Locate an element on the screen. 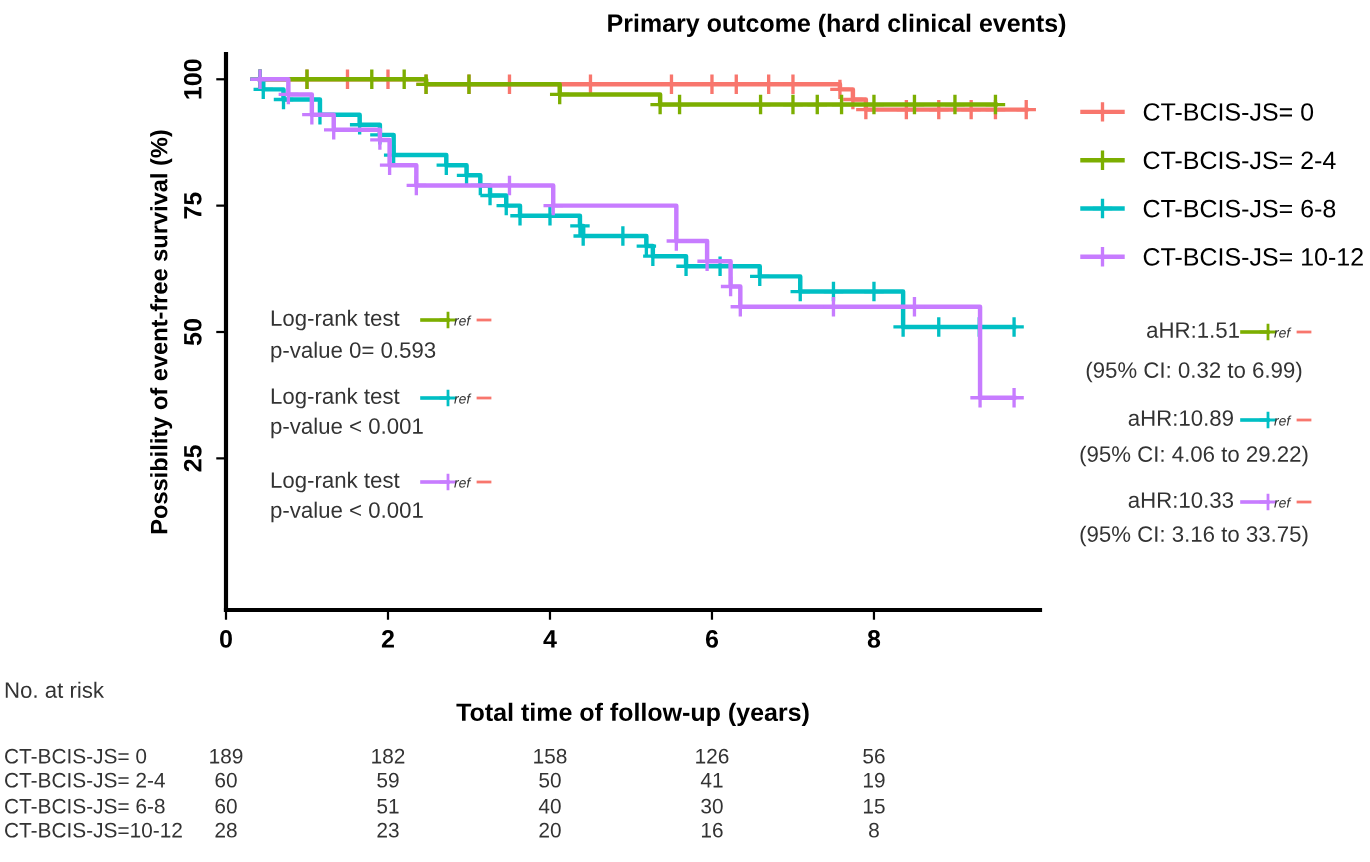 This screenshot has height=862, width=1370. text: (95% CI: 4.06 to 29.22) is located at coordinates (1194, 456).